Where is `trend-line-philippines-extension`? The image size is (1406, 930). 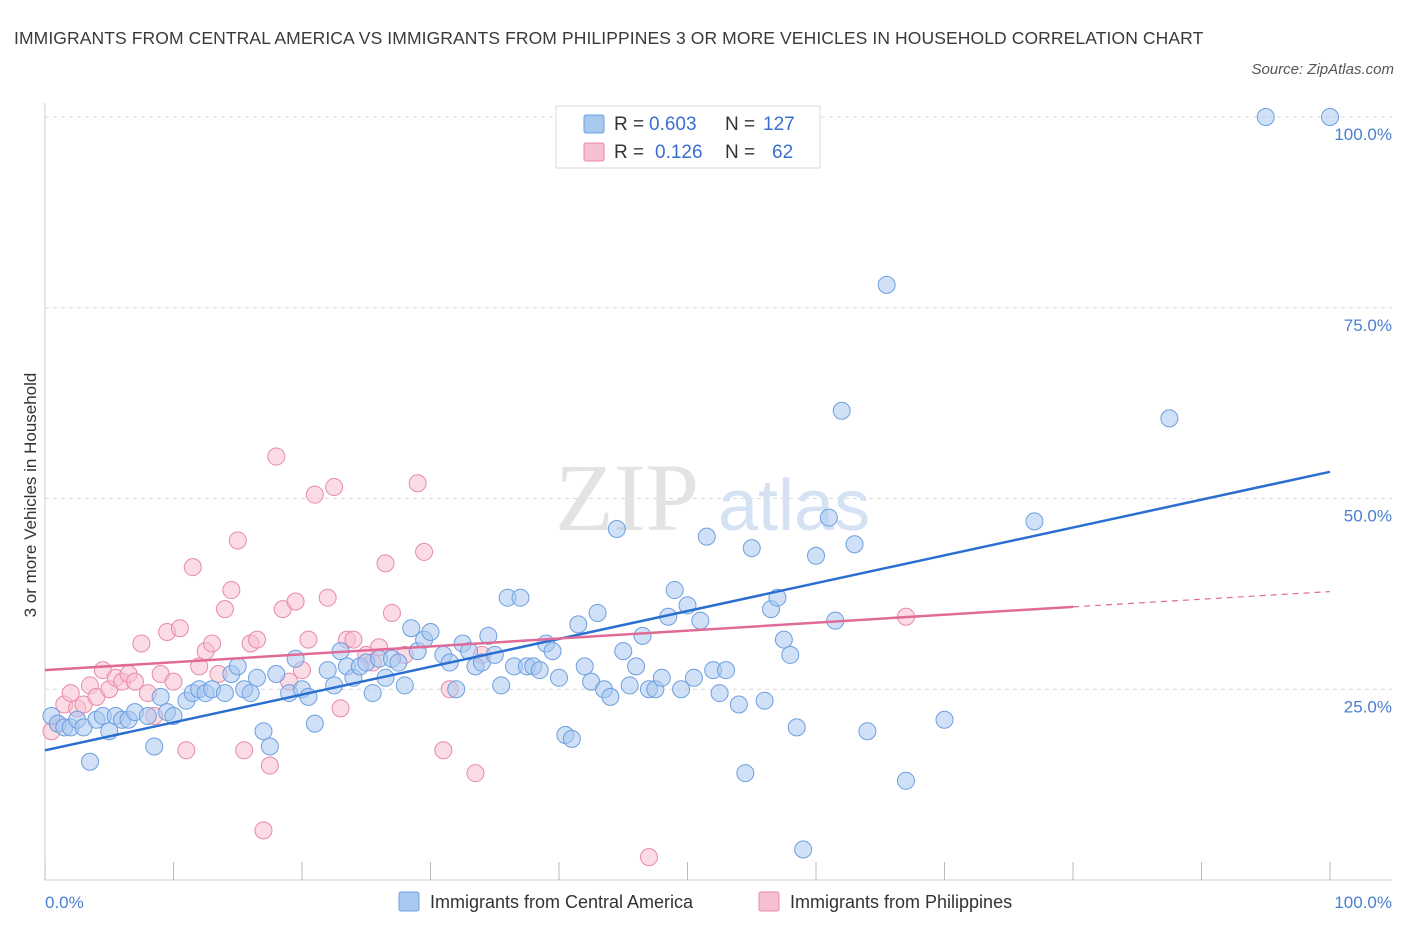 trend-line-philippines-extension is located at coordinates (1201, 599).